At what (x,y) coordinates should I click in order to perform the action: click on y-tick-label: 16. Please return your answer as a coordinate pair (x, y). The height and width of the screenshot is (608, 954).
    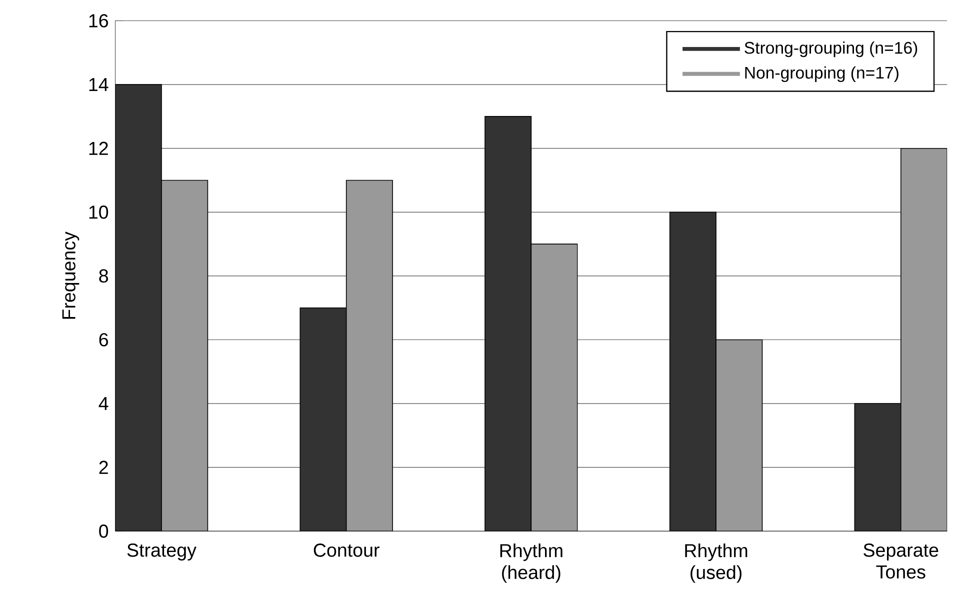
    Looking at the image, I should click on (98, 21).